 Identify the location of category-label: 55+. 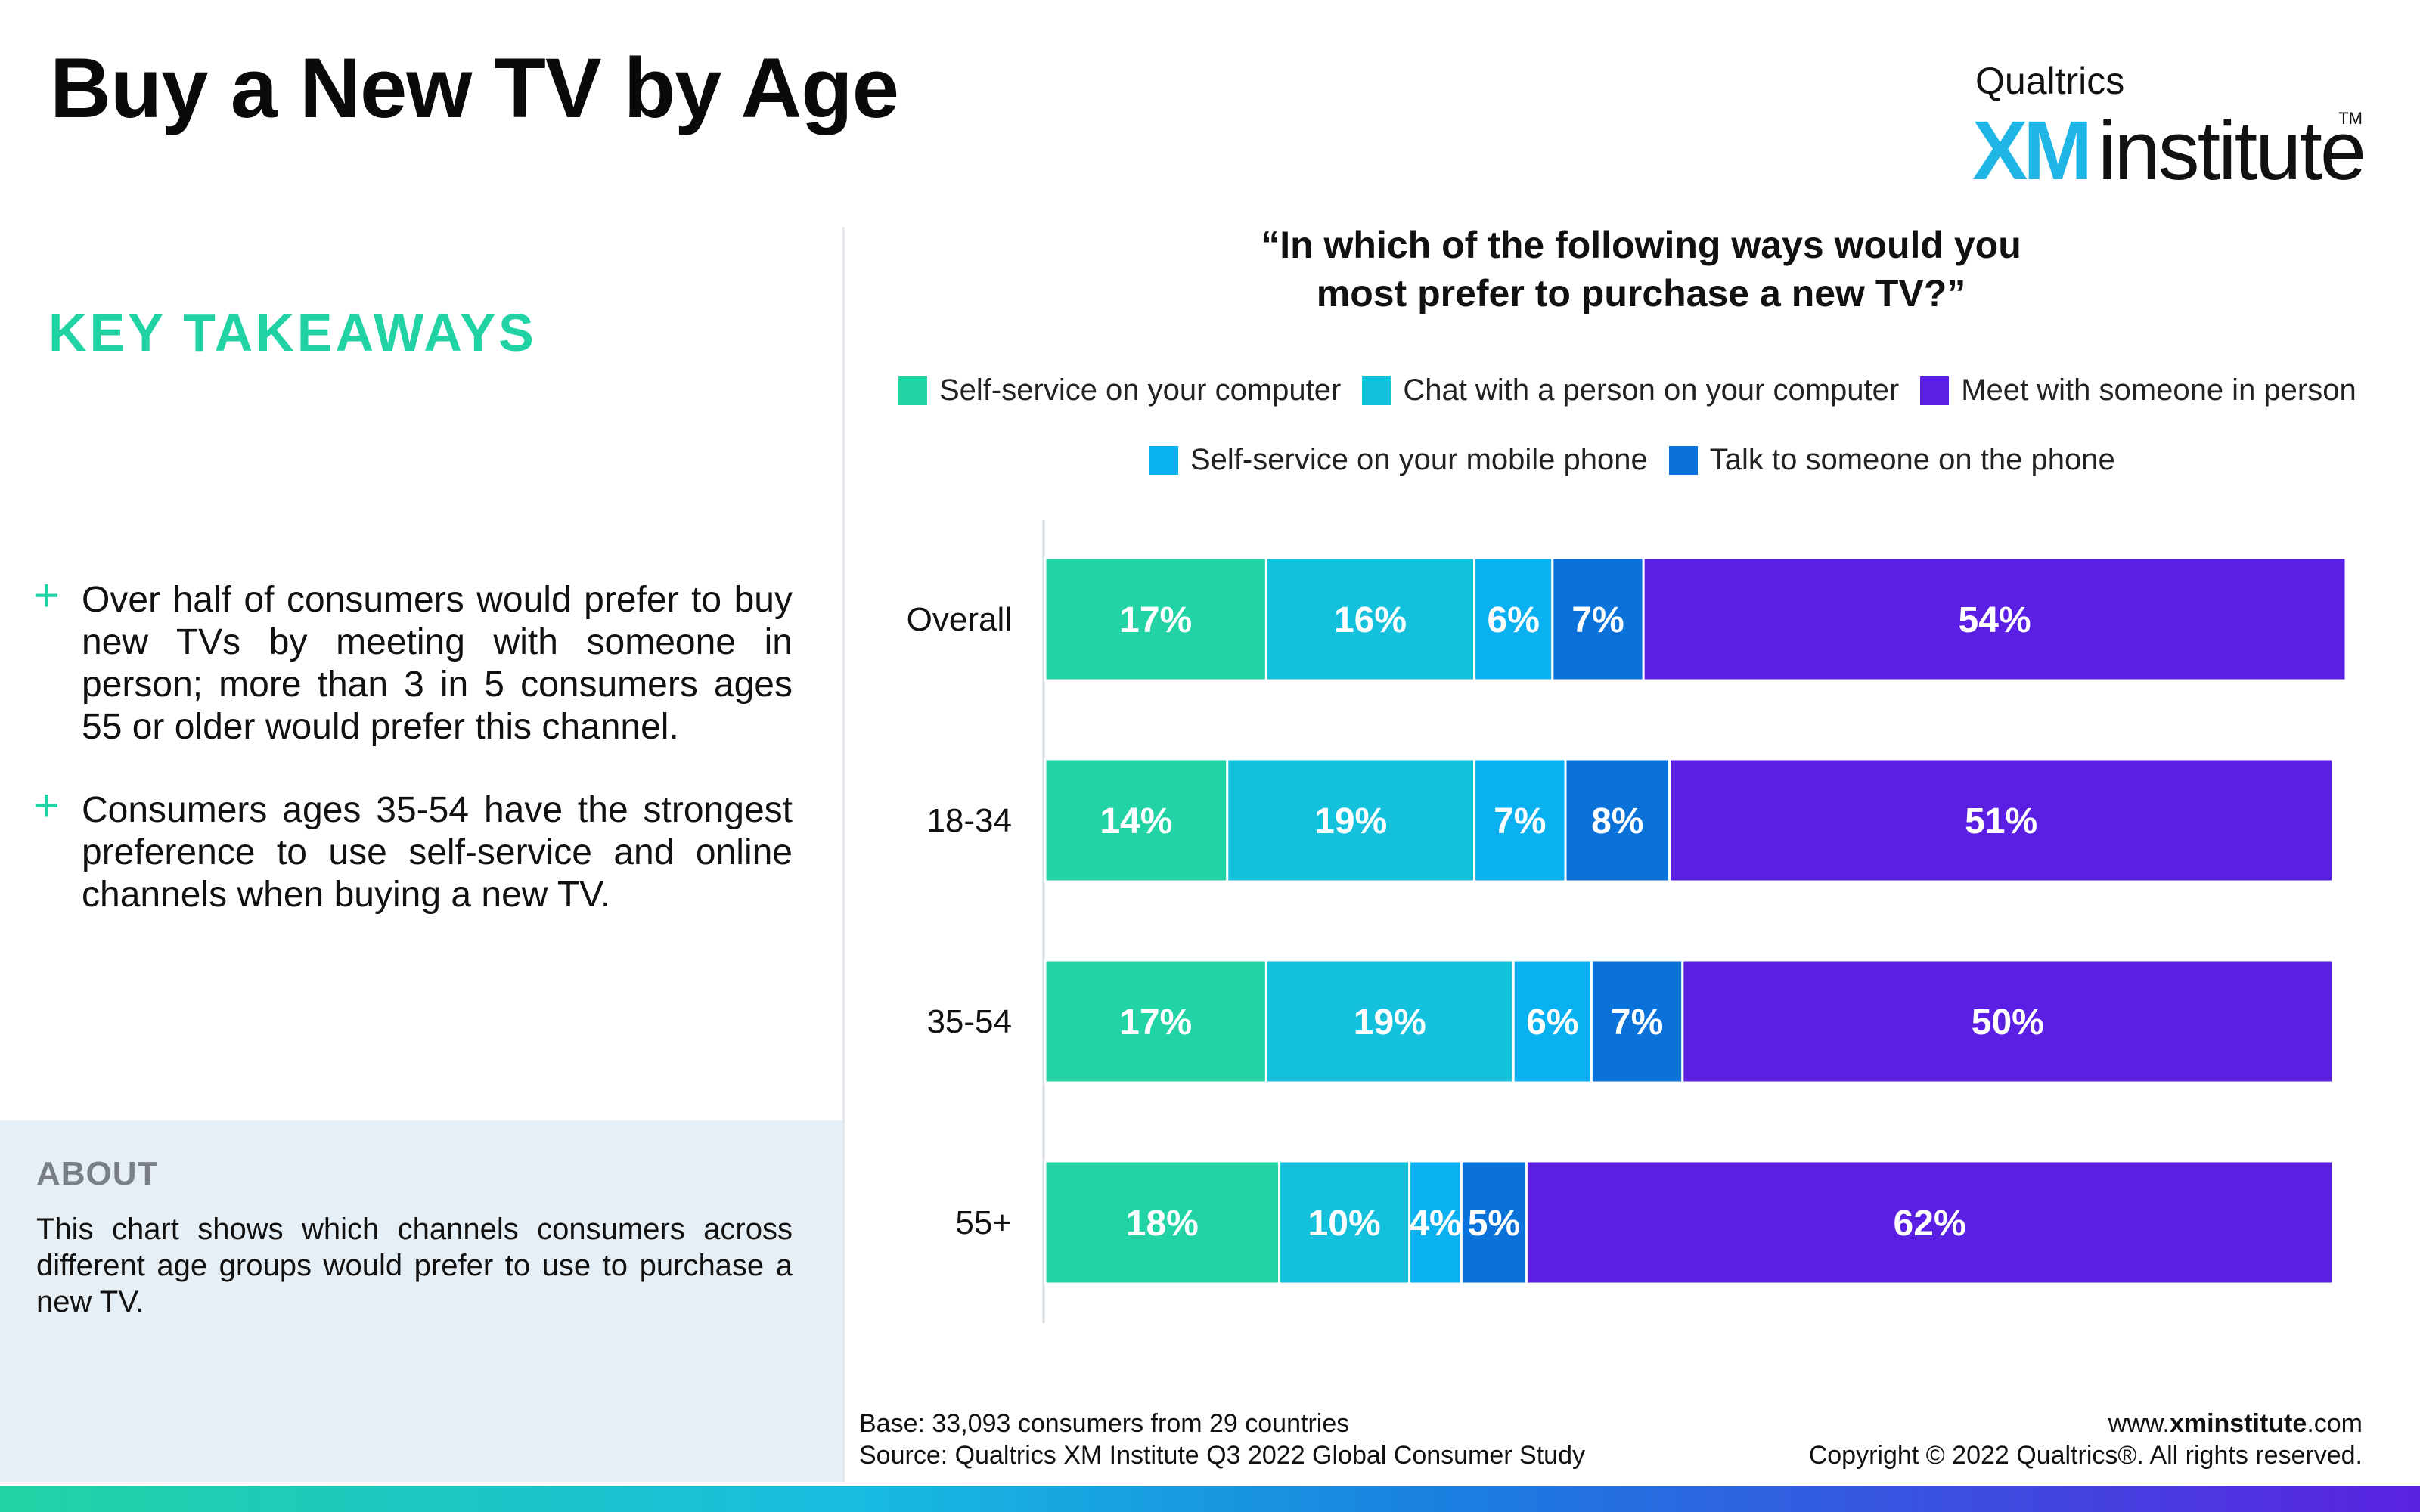
(984, 1222).